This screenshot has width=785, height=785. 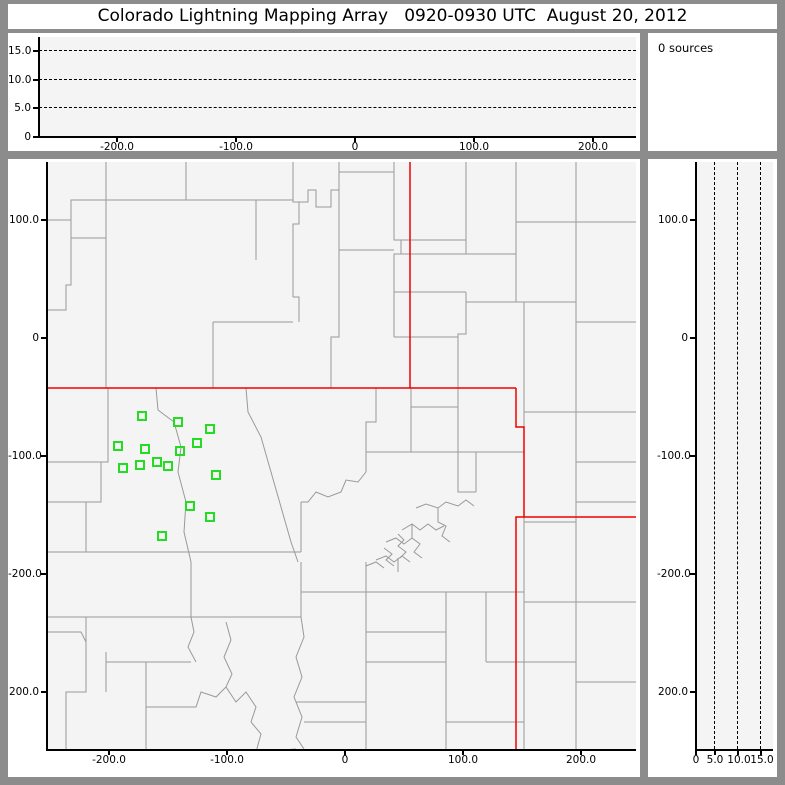 I want to click on lma-source-markers, so click(x=167, y=476).